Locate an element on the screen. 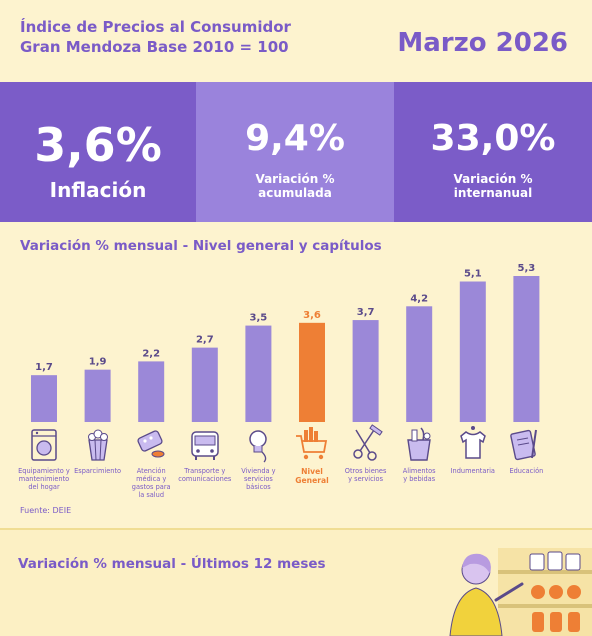 This screenshot has height=636, width=592. category-label-line: Indumentaria is located at coordinates (472, 471).